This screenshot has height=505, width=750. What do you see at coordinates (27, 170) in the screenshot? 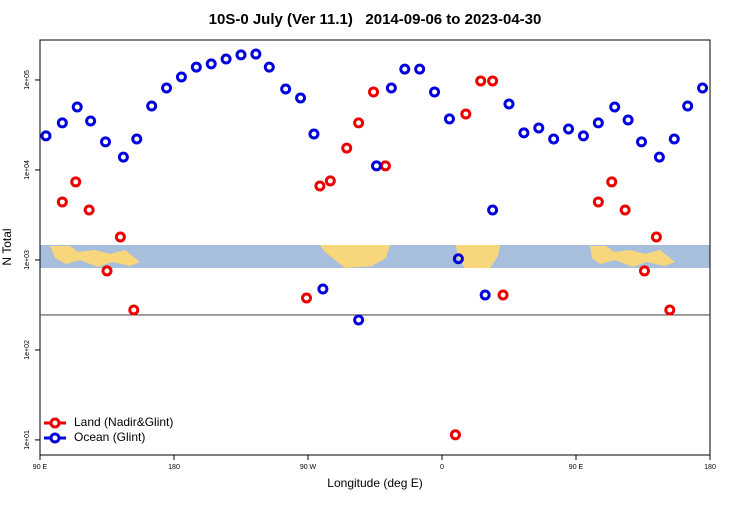
I see `y-tick-label: 1e+04` at bounding box center [27, 170].